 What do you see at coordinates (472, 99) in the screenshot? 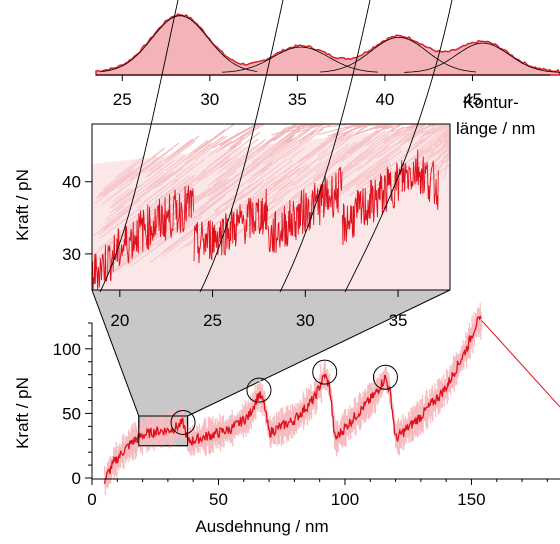
I see `histogram-tick-label-45: 45` at bounding box center [472, 99].